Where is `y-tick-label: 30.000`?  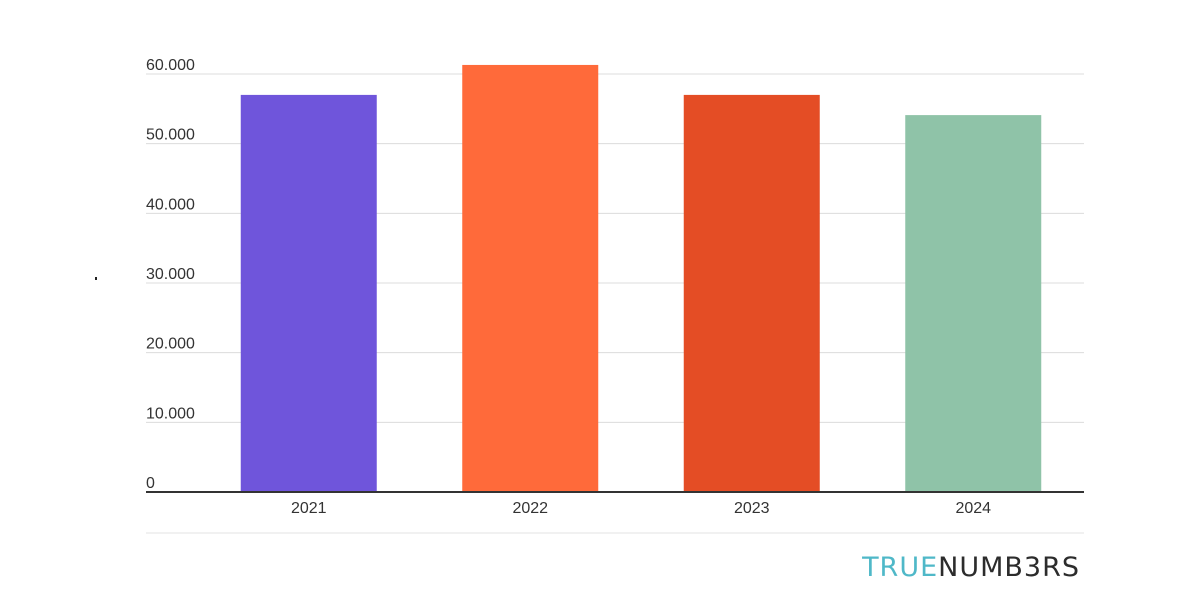
y-tick-label: 30.000 is located at coordinates (170, 274).